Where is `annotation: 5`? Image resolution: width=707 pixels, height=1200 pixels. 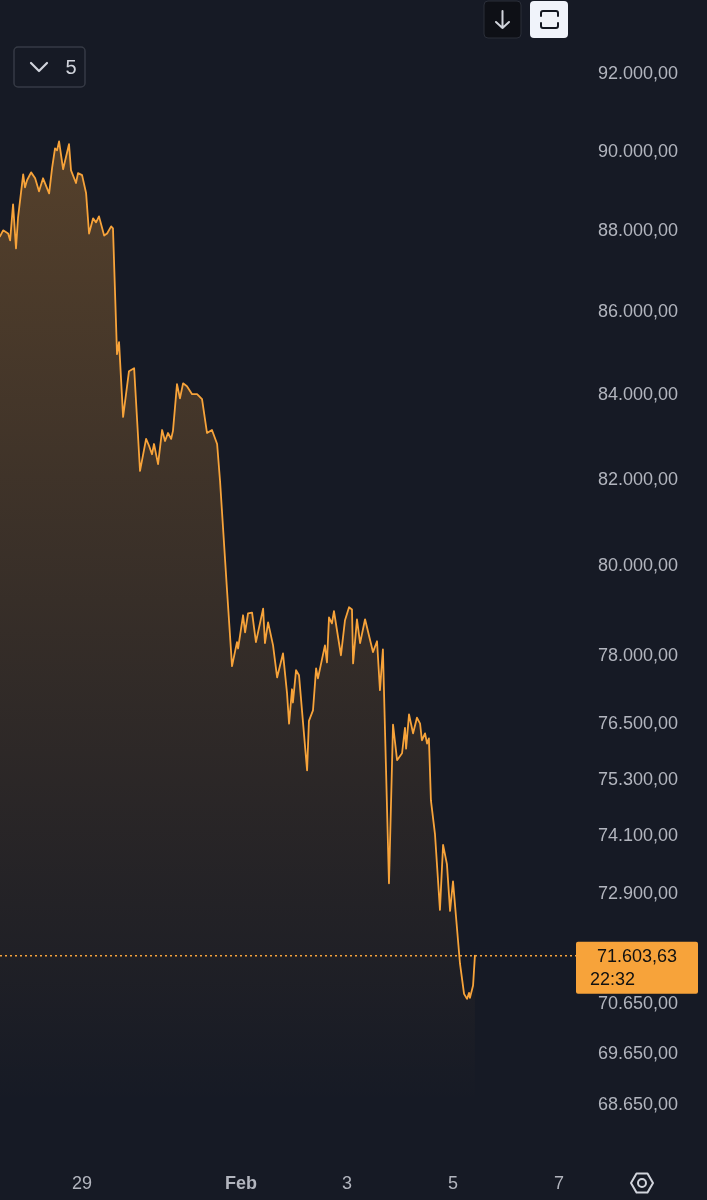 annotation: 5 is located at coordinates (71, 67).